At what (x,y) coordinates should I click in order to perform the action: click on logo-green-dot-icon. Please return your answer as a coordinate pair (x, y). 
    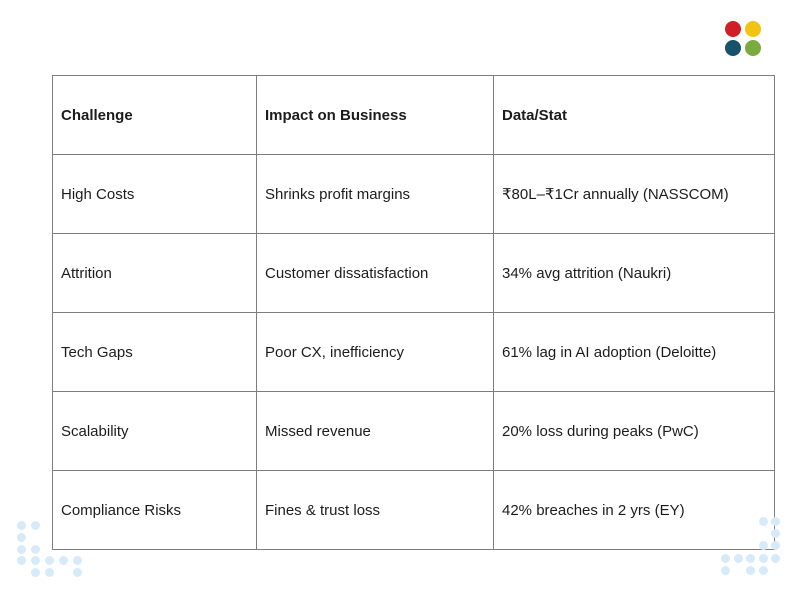
    Looking at the image, I should click on (753, 48).